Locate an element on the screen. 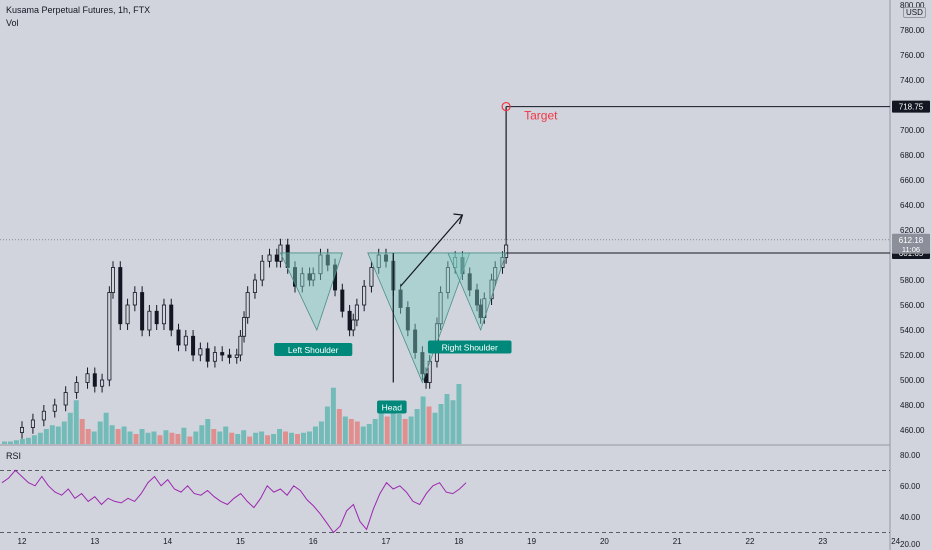  price-tick-label: 620.00 is located at coordinates (912, 230).